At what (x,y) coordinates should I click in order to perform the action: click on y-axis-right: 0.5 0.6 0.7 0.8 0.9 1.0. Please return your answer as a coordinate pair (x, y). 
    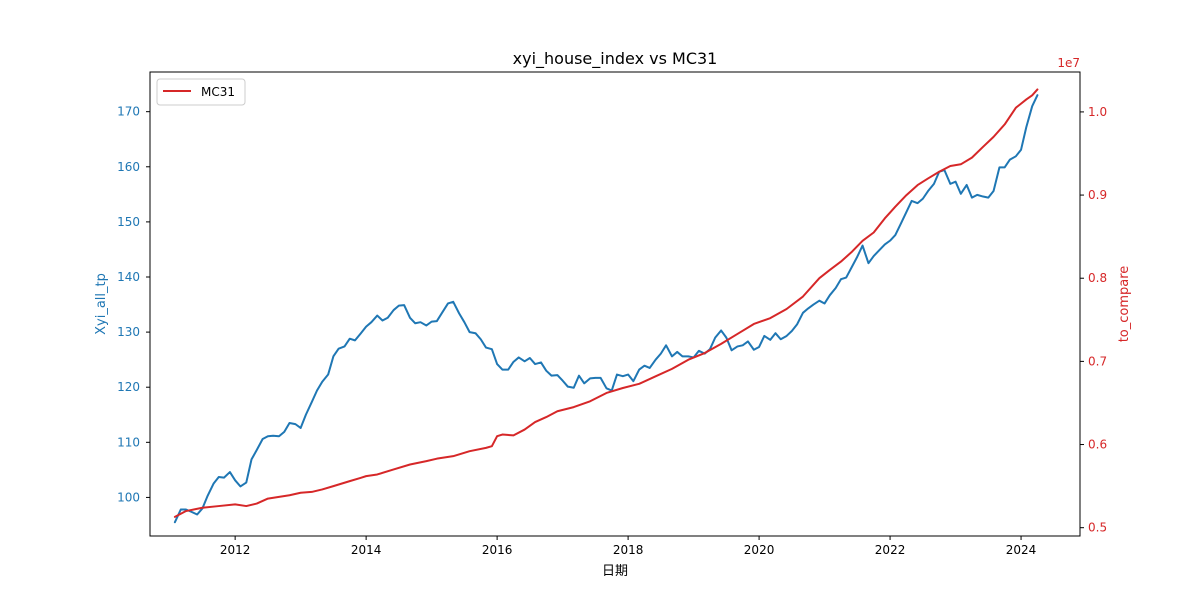
    Looking at the image, I should click on (1093, 320).